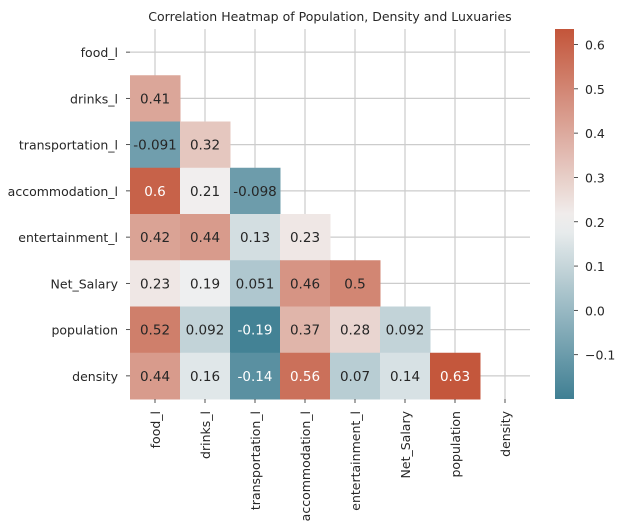  I want to click on column-label: accommodation_l, so click(305, 466).